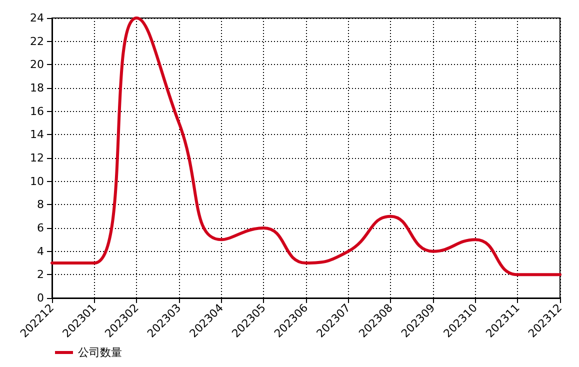 The width and height of the screenshot is (579, 367). Describe the element at coordinates (40, 251) in the screenshot. I see `y-tick-label: 4` at that location.